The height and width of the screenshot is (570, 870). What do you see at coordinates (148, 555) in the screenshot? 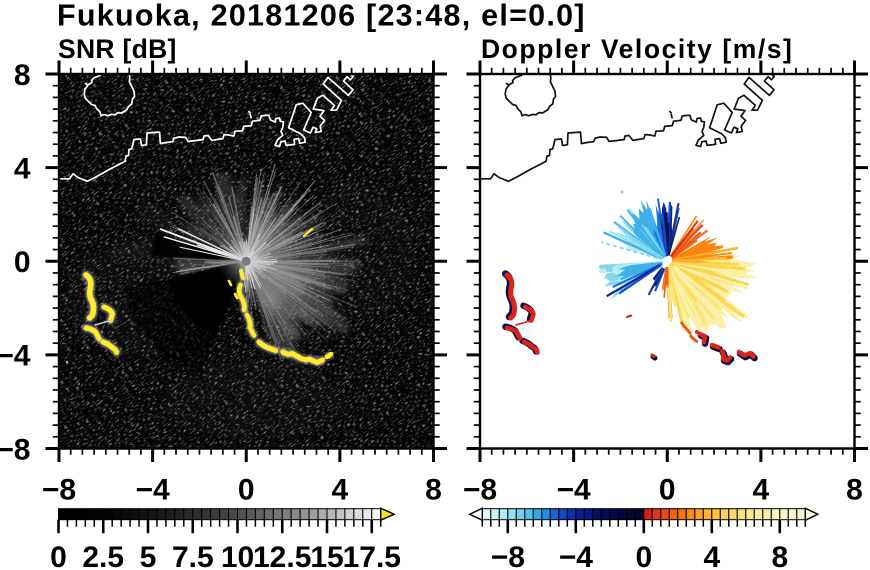
I see `svg-text: 5` at bounding box center [148, 555].